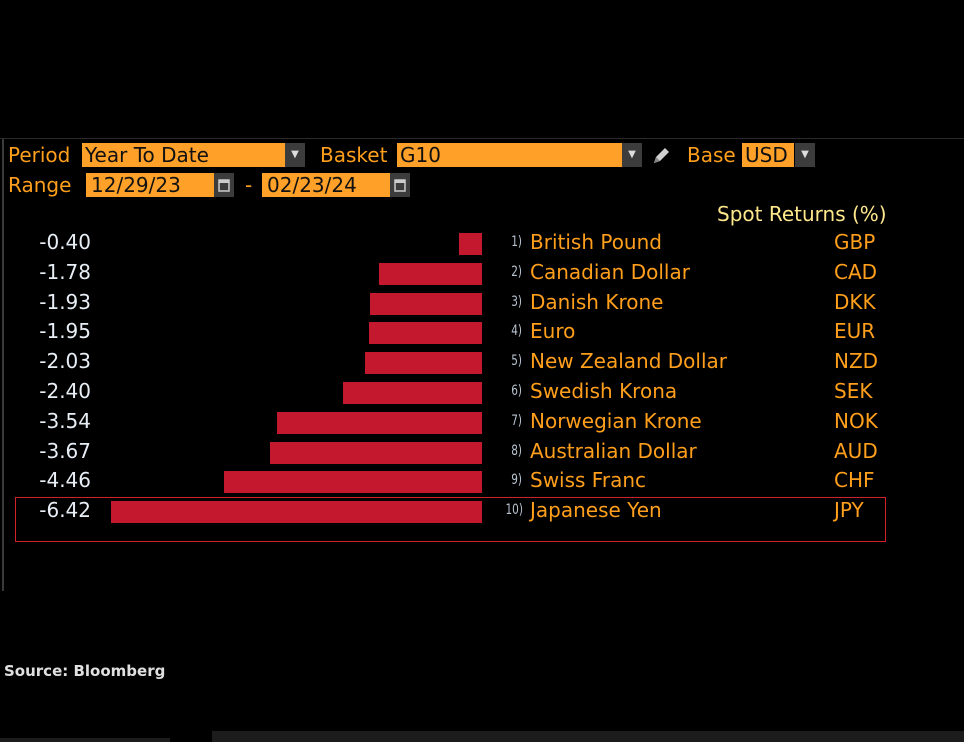 This screenshot has height=742, width=964. I want to click on pencil-icon, so click(661, 156).